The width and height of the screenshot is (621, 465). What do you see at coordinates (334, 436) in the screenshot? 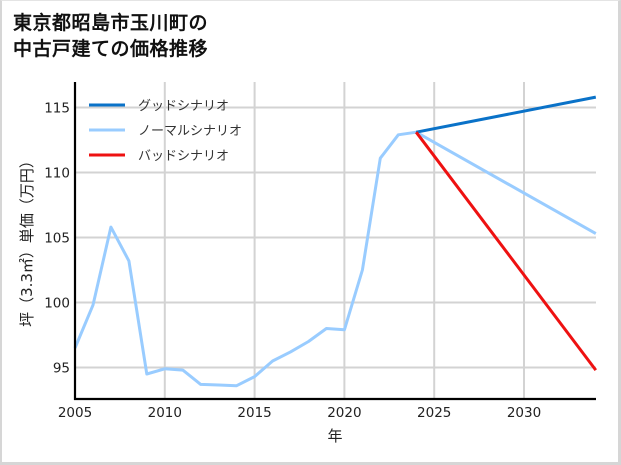
I see `x-axis-label: 年` at bounding box center [334, 436].